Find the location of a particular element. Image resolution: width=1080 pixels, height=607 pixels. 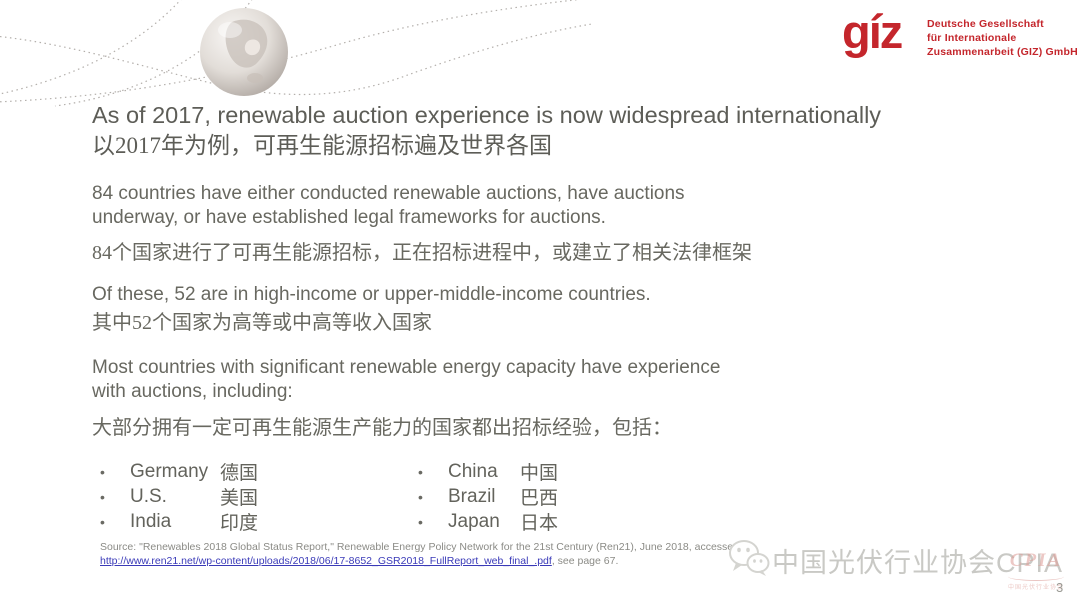

country-name-zh: 德国 is located at coordinates (239, 473).